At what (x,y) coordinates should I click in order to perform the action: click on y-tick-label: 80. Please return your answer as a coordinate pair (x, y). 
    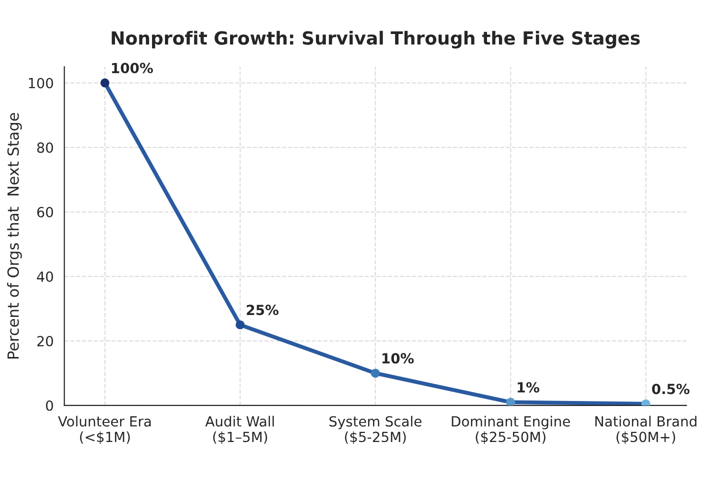
    Looking at the image, I should click on (45, 147).